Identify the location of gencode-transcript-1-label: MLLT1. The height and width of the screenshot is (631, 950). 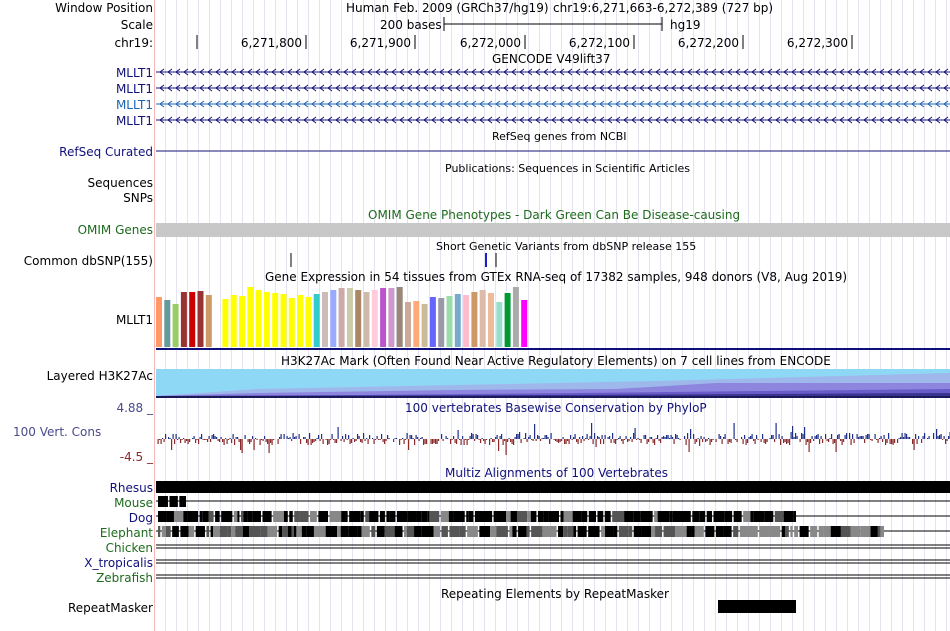
(134, 73).